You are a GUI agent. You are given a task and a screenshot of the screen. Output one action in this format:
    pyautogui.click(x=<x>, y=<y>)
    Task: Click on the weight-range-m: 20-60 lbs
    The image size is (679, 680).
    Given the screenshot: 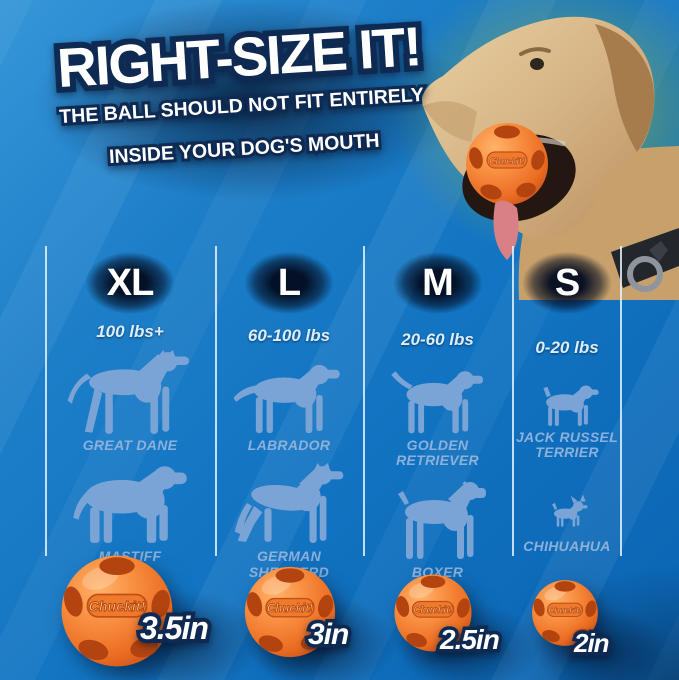 What is the action you would take?
    pyautogui.click(x=437, y=339)
    